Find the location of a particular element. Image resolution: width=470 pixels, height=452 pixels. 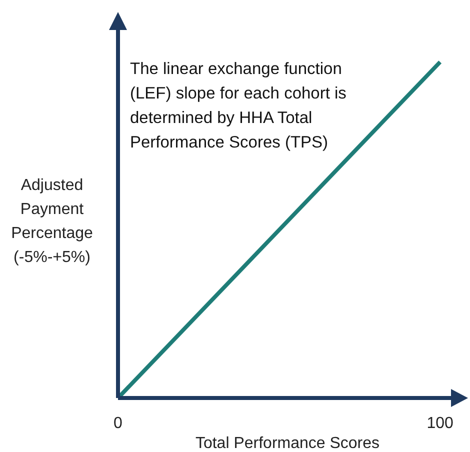

y-axis-title: Adjusted Payment Percentage (-5%-+5%) is located at coordinates (52, 221).